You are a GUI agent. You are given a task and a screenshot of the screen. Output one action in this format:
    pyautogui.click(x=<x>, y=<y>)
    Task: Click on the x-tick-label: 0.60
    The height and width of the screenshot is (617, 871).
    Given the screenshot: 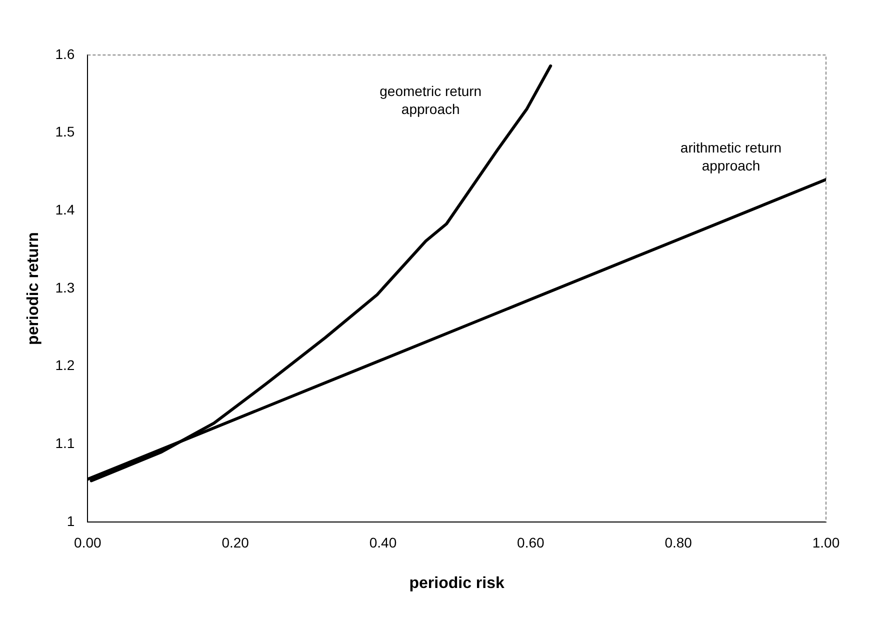 What is the action you would take?
    pyautogui.click(x=530, y=542)
    